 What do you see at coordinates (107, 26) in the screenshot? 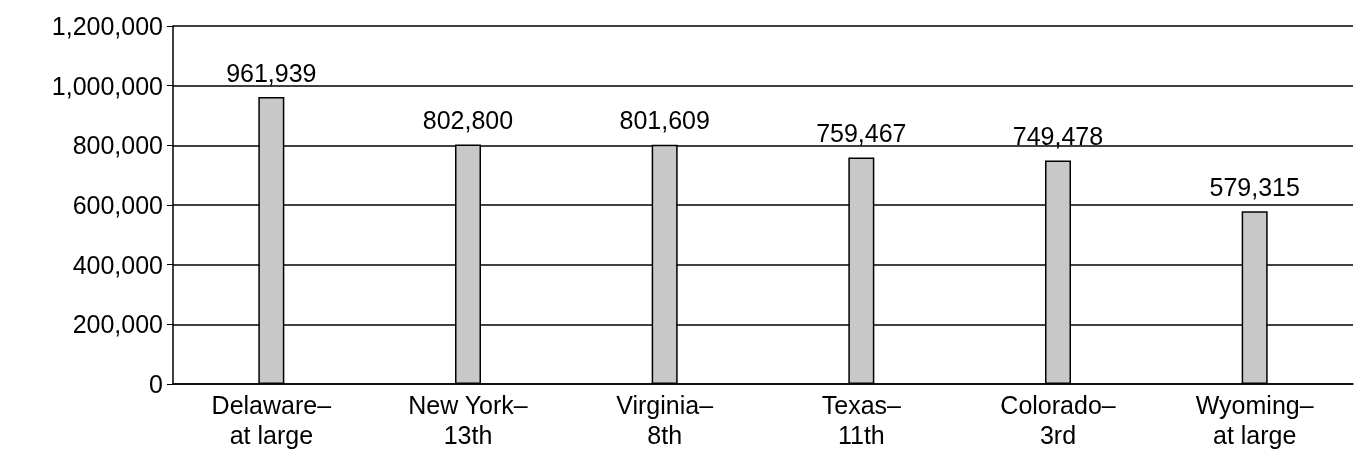
I see `y-tick-label: 1,200,000` at bounding box center [107, 26].